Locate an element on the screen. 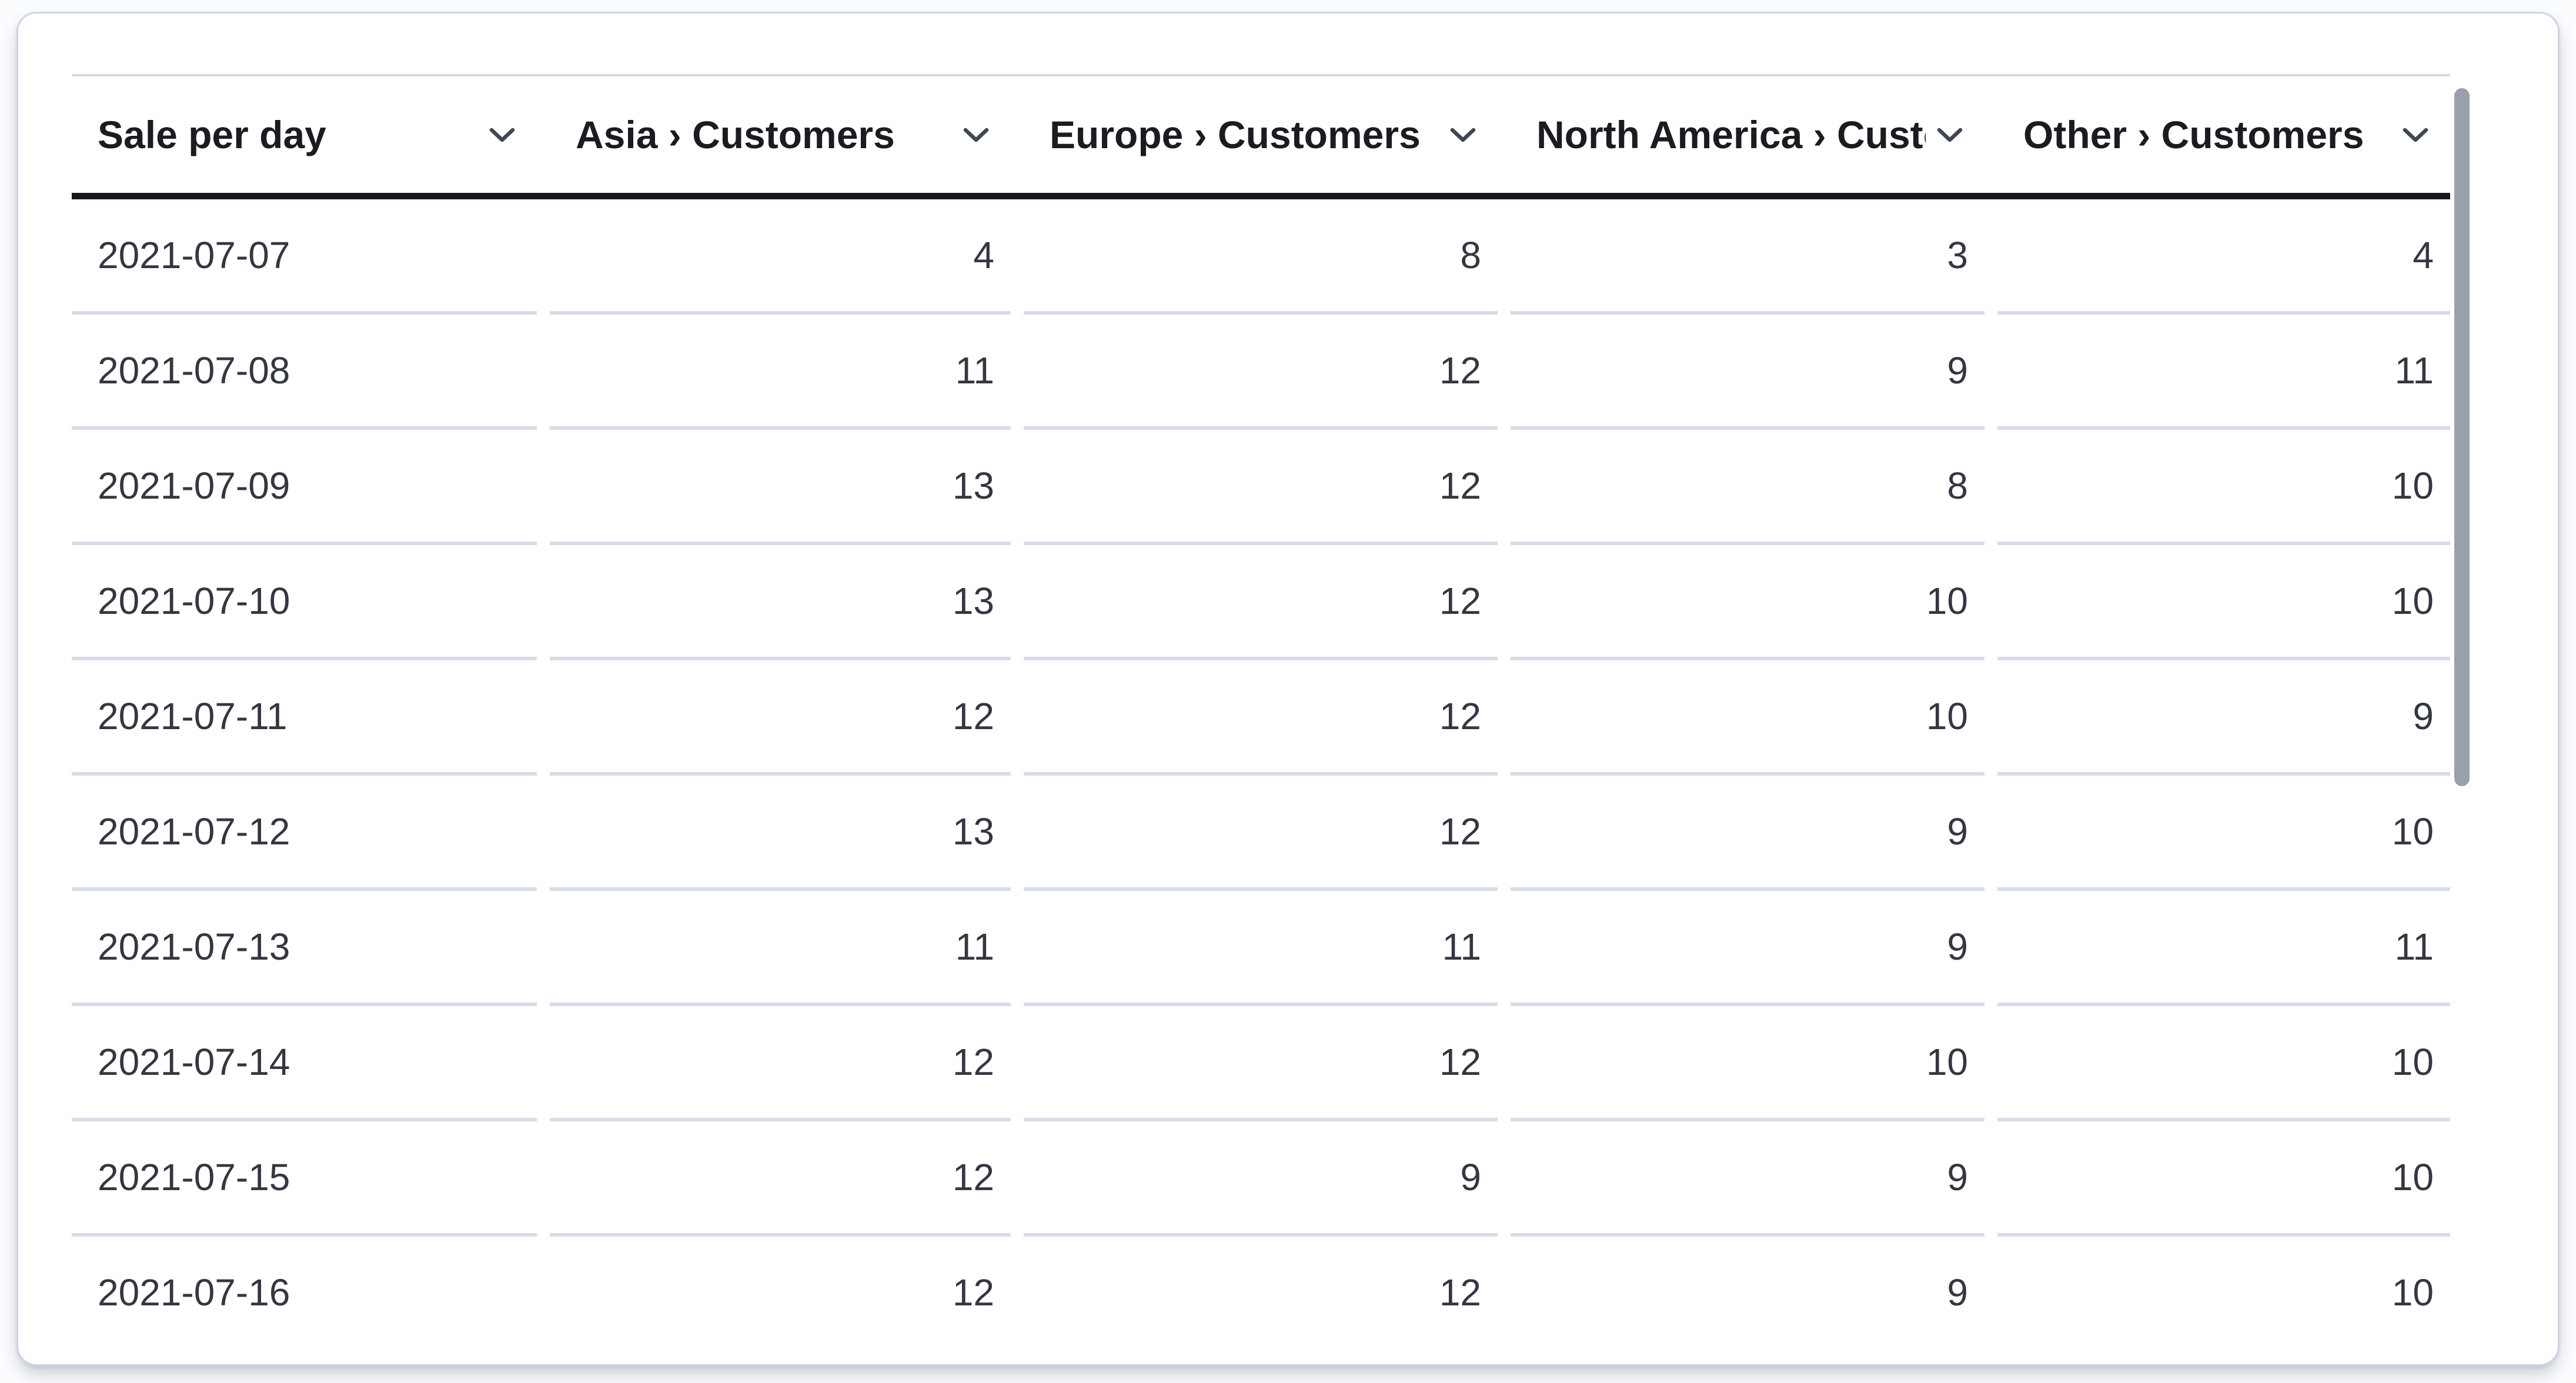 The image size is (2576, 1383). date-cell: 2021-07-09 is located at coordinates (304, 487).